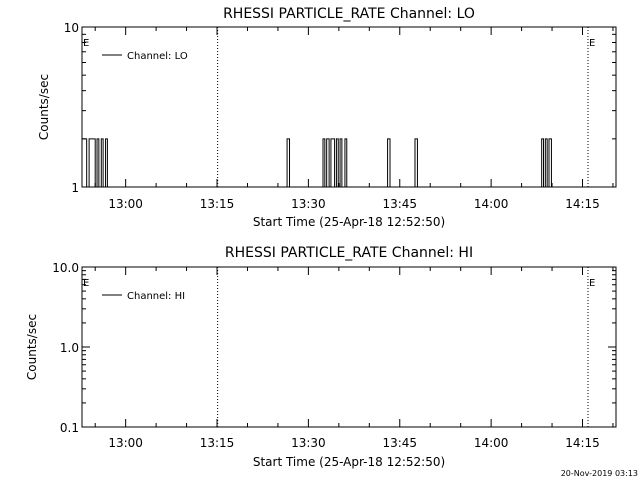 Image resolution: width=640 pixels, height=480 pixels. Describe the element at coordinates (71, 28) in the screenshot. I see `y-tick-label: 10` at that location.